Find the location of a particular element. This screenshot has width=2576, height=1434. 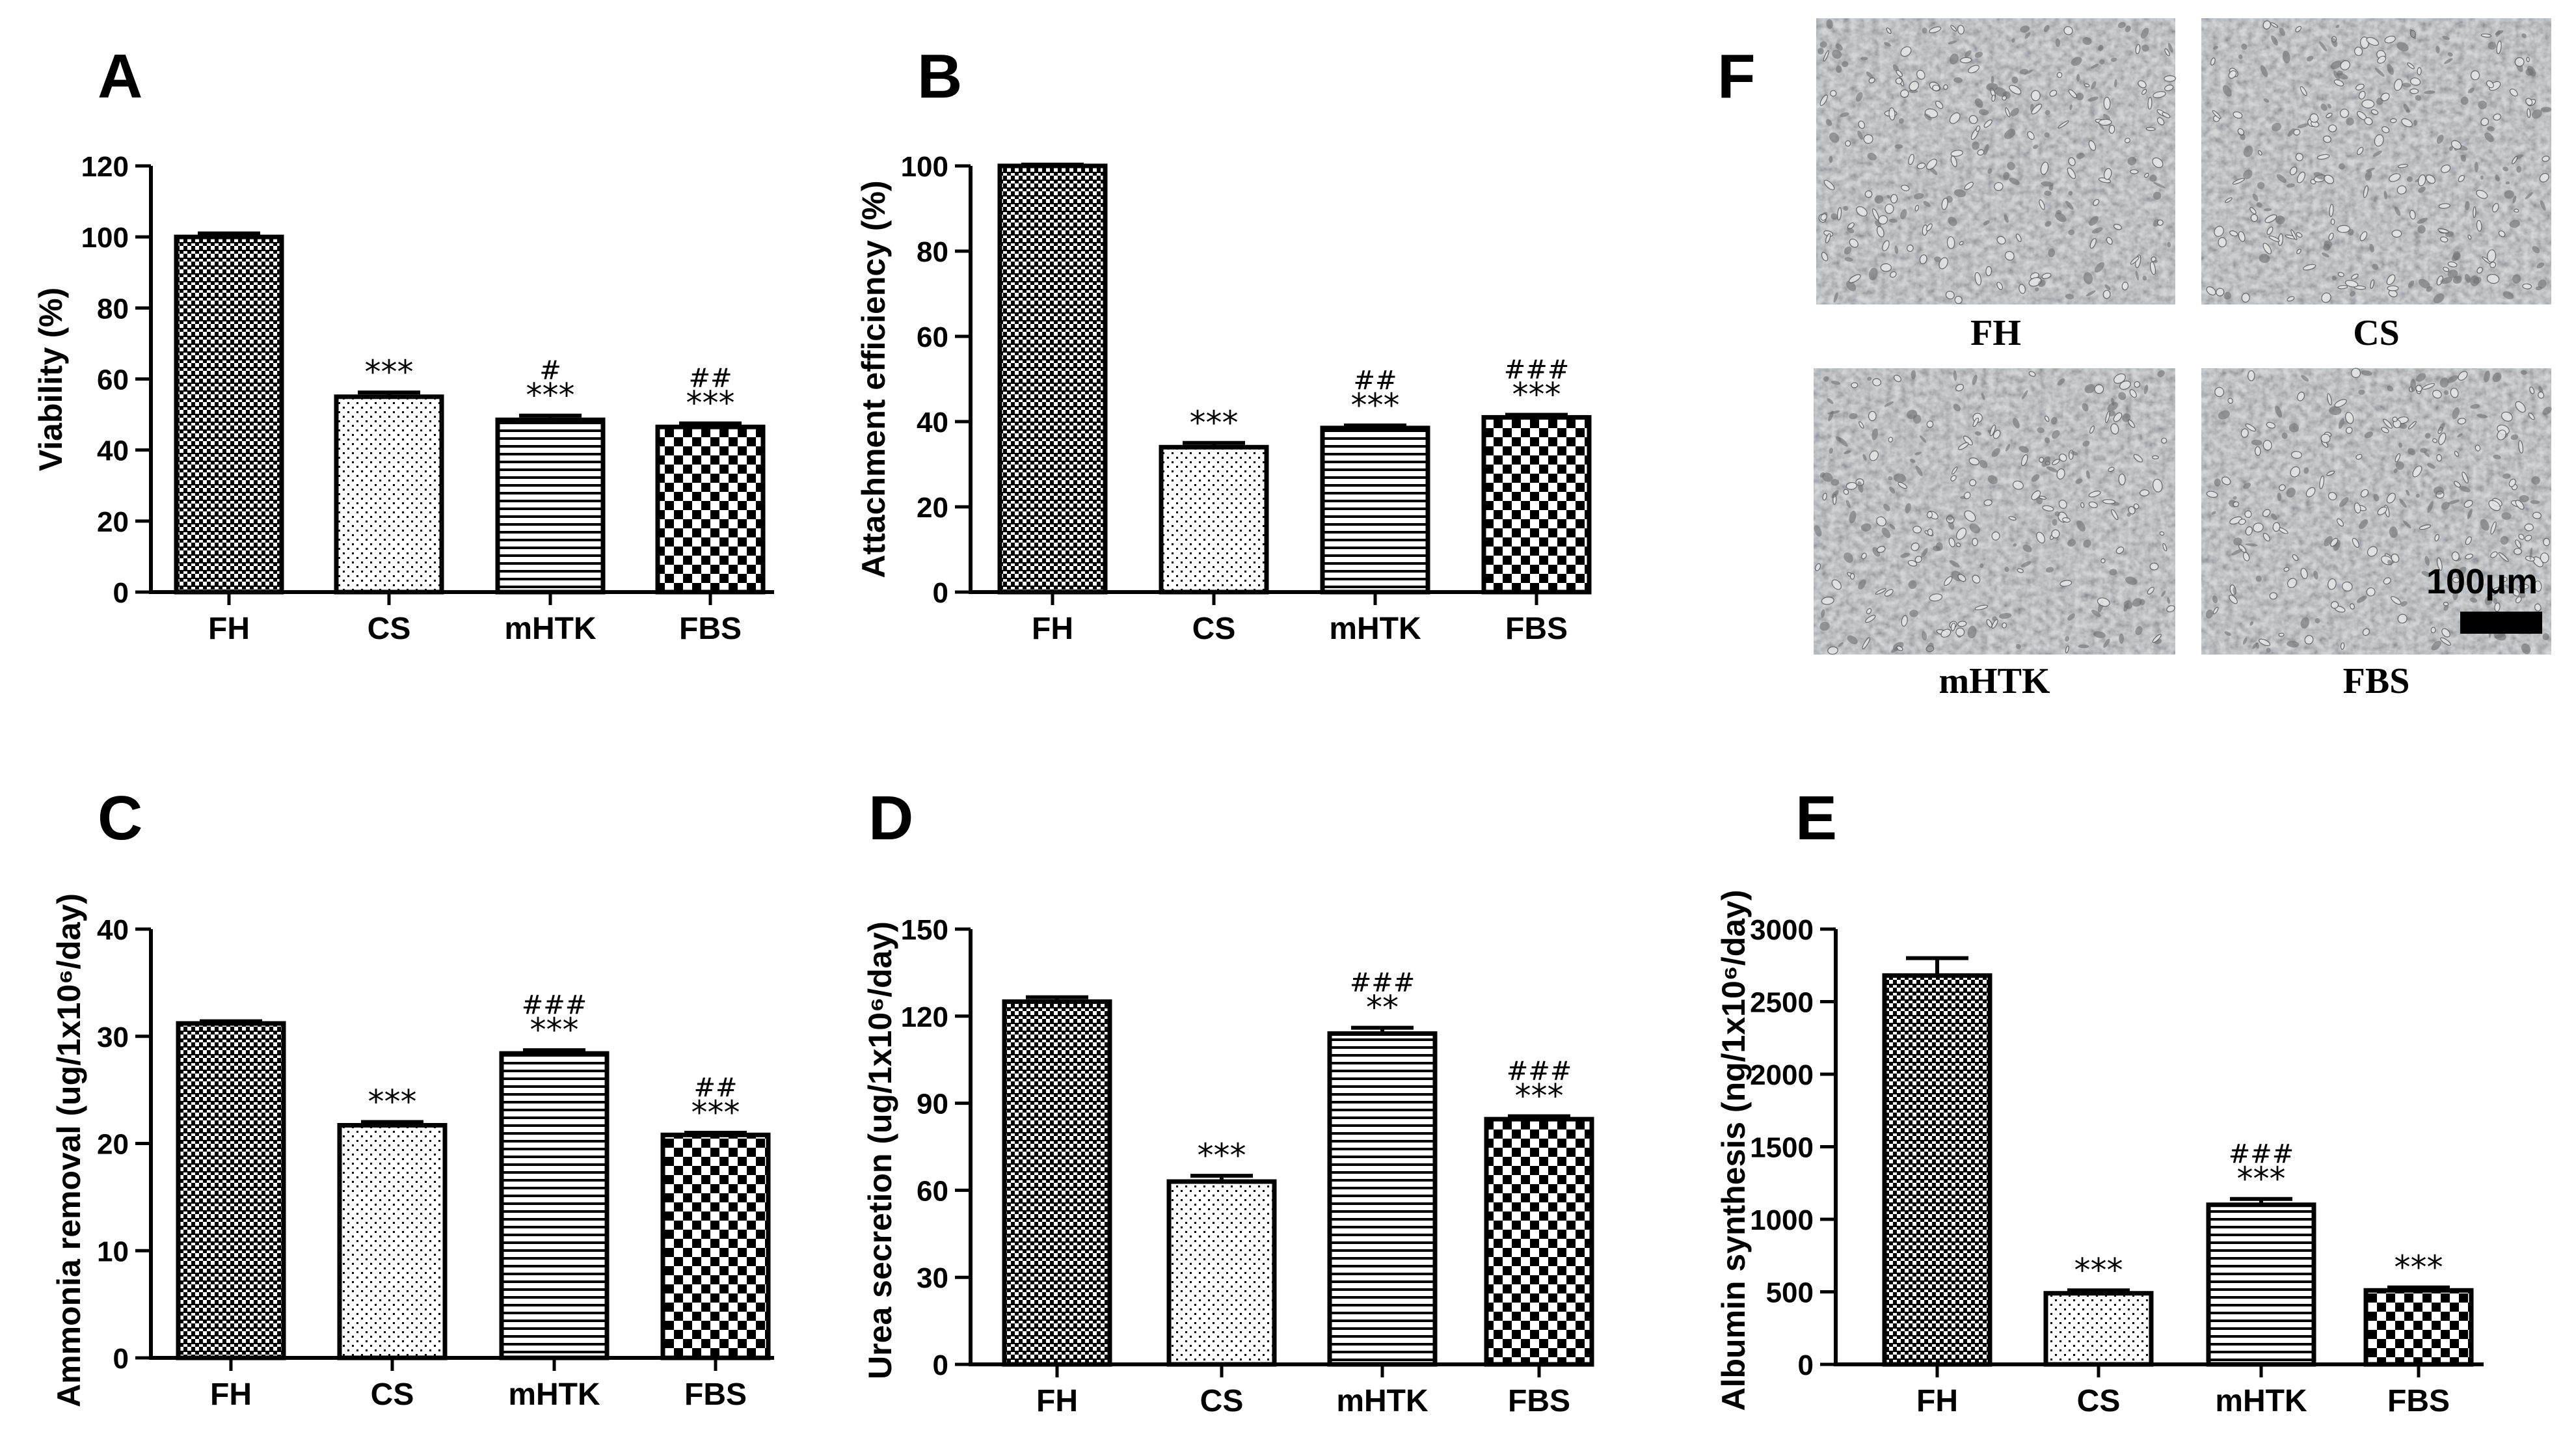

category-label-a: mHTK is located at coordinates (550, 629).